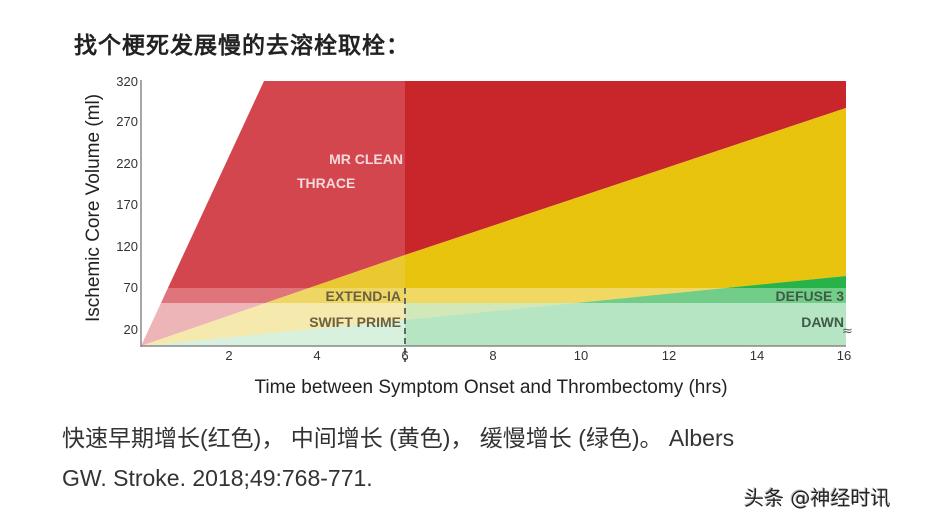 This screenshot has height=524, width=932. I want to click on page-title: 找个梗死发展慢的去溶栓取栓：, so click(242, 46).